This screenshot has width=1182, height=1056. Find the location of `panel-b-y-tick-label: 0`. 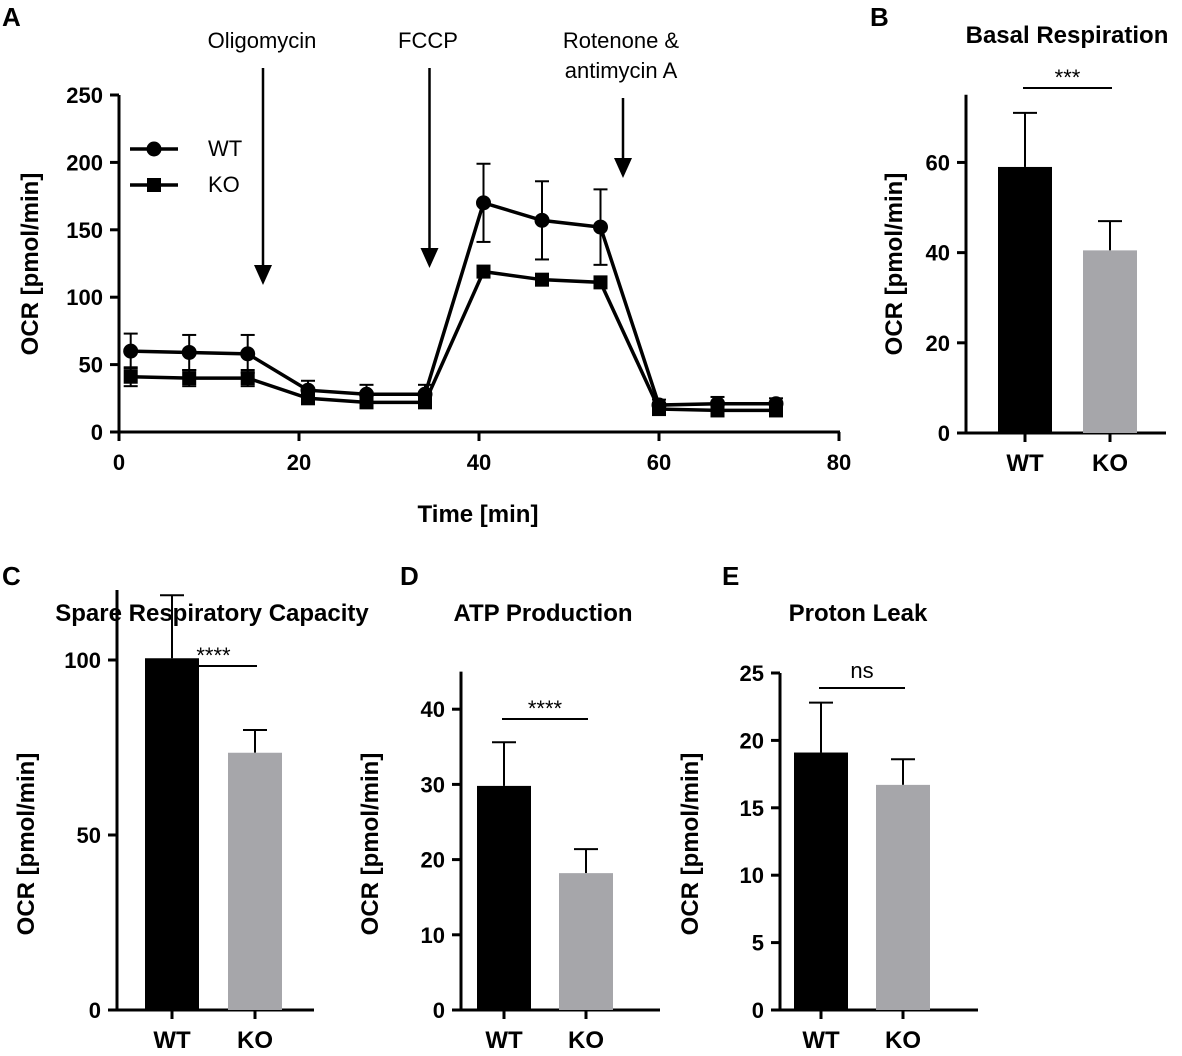

panel-b-y-tick-label: 0 is located at coordinates (944, 433).